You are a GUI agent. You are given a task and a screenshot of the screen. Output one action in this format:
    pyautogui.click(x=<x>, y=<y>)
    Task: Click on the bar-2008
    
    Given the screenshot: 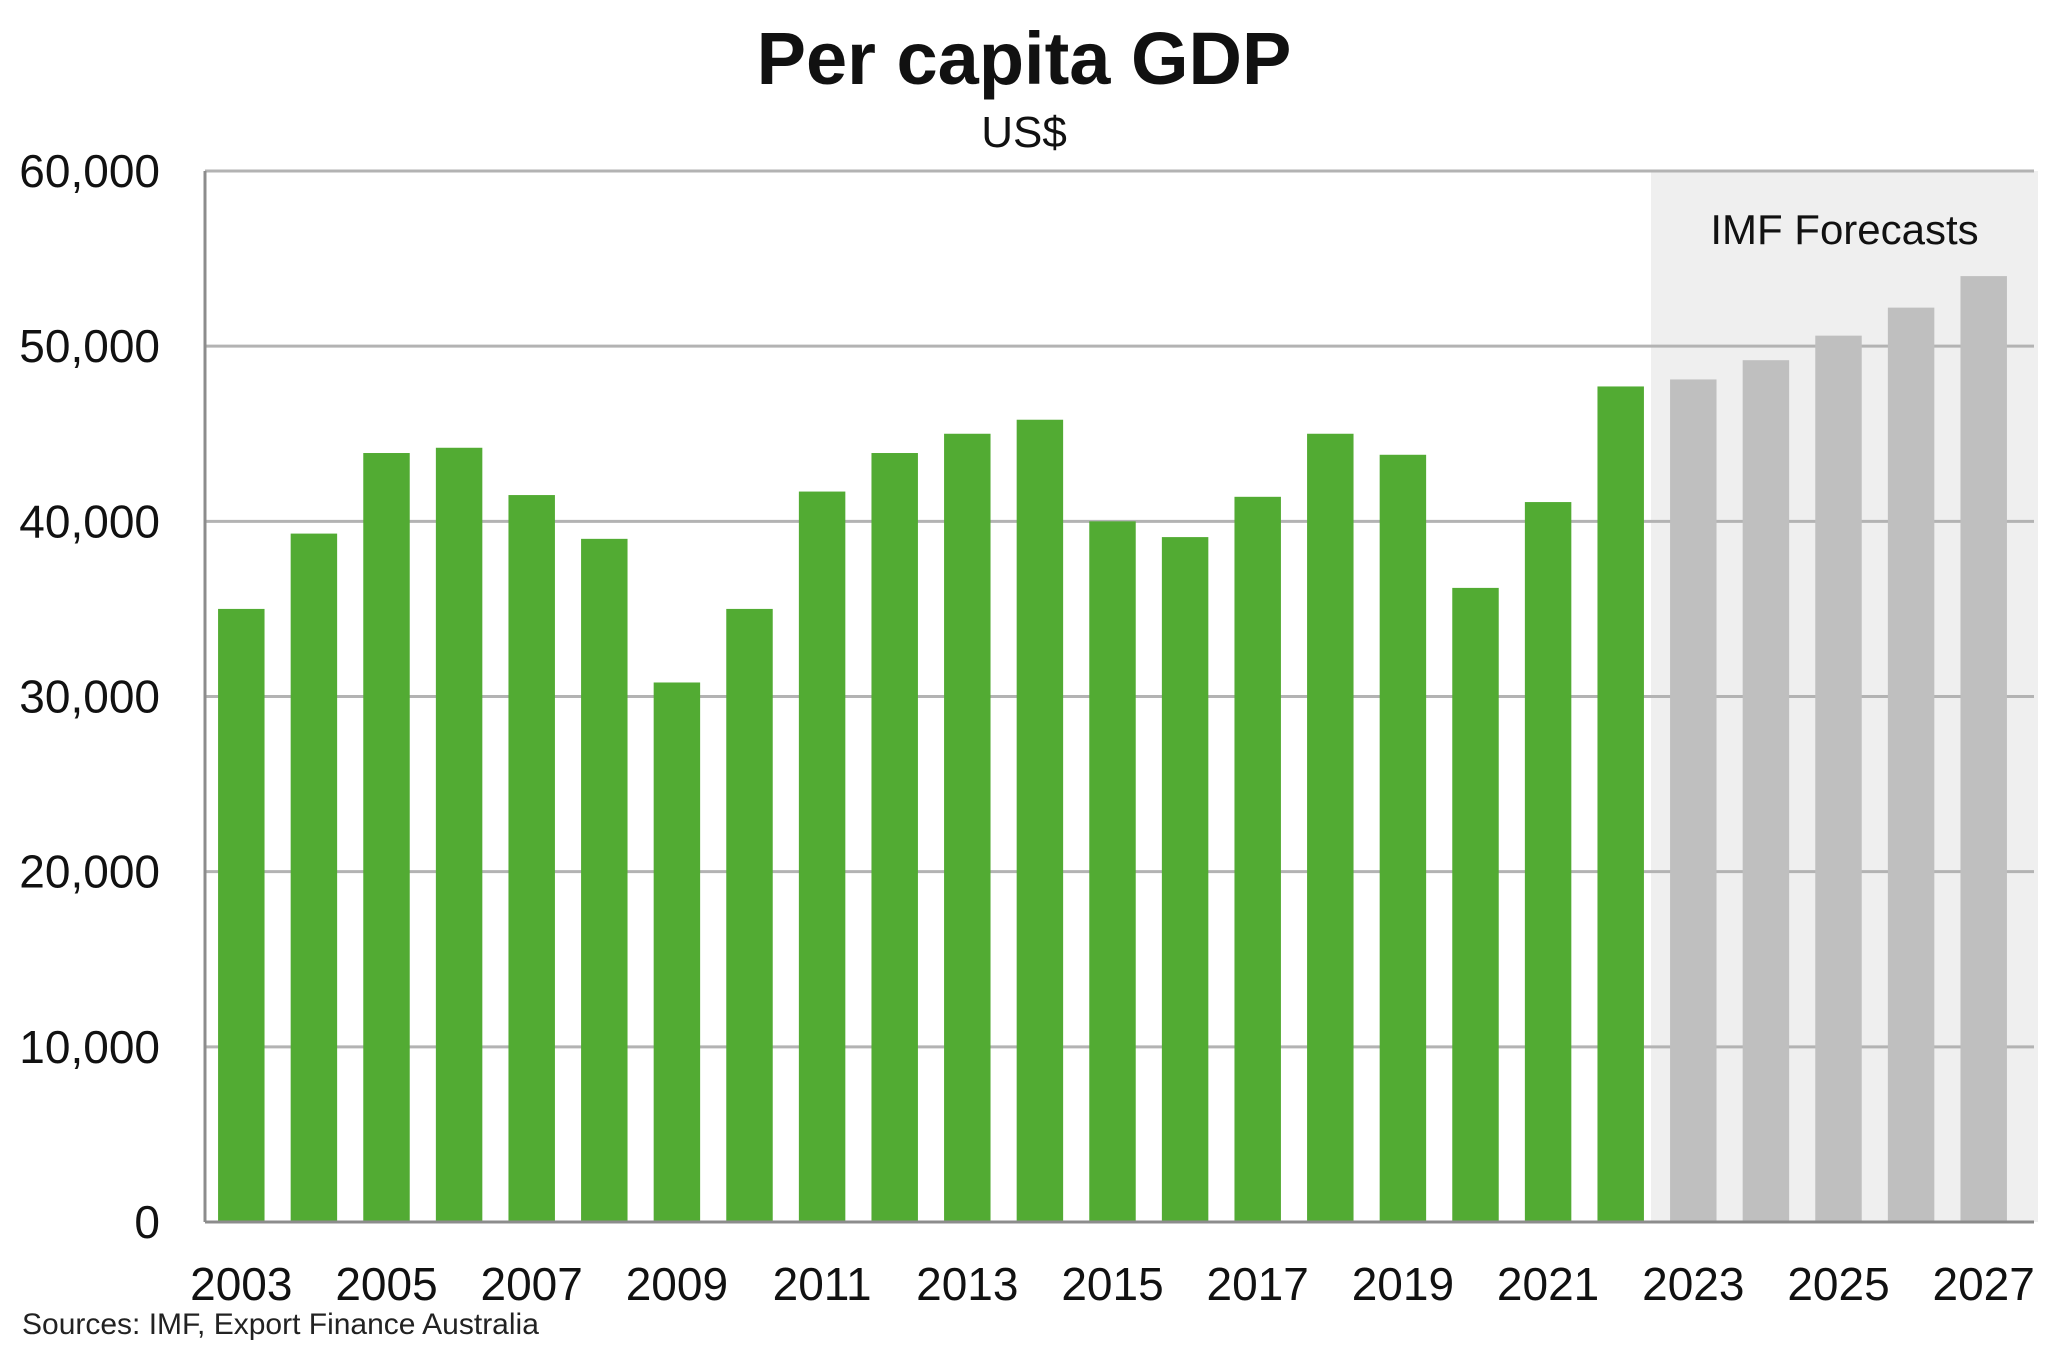 What is the action you would take?
    pyautogui.click(x=604, y=880)
    